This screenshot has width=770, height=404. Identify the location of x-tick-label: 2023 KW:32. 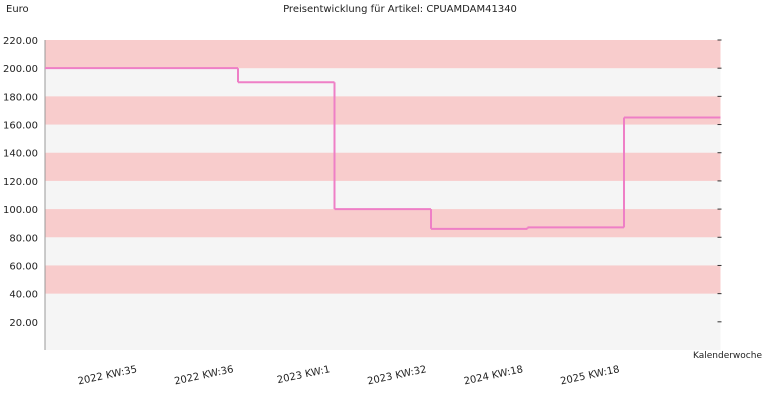
(396, 375).